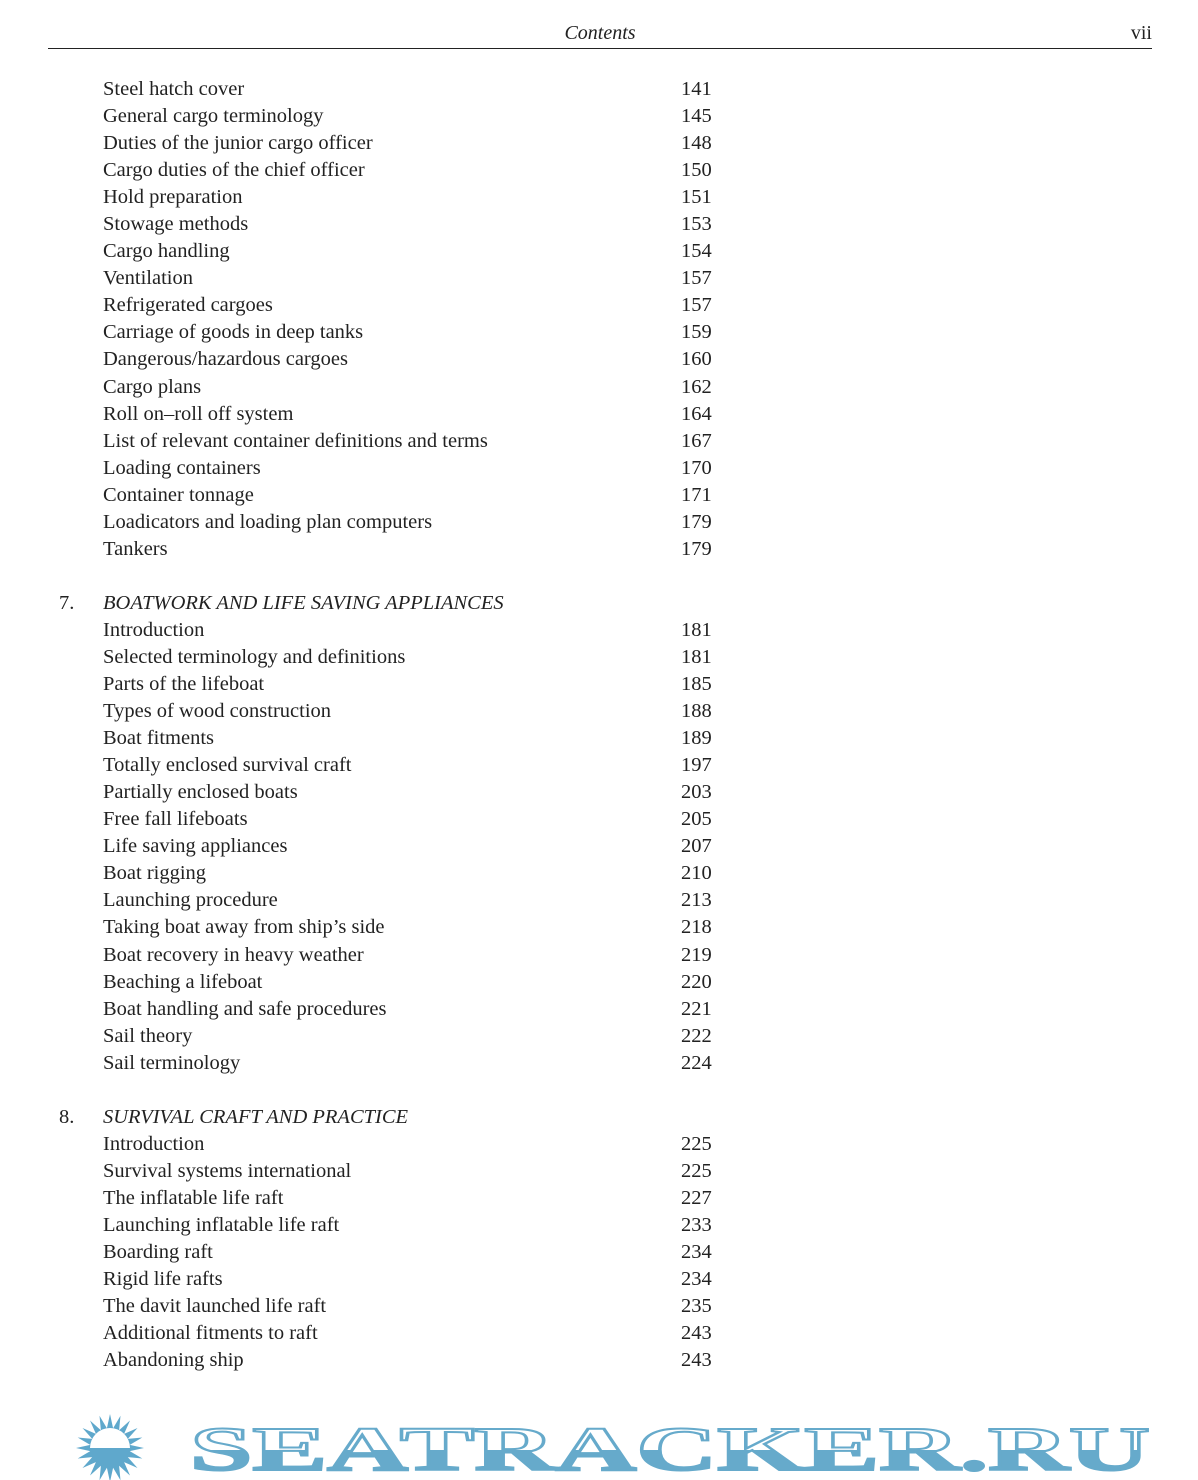 This screenshot has width=1198, height=1480. What do you see at coordinates (599, 468) in the screenshot?
I see `toc-entry: Loading containers 170` at bounding box center [599, 468].